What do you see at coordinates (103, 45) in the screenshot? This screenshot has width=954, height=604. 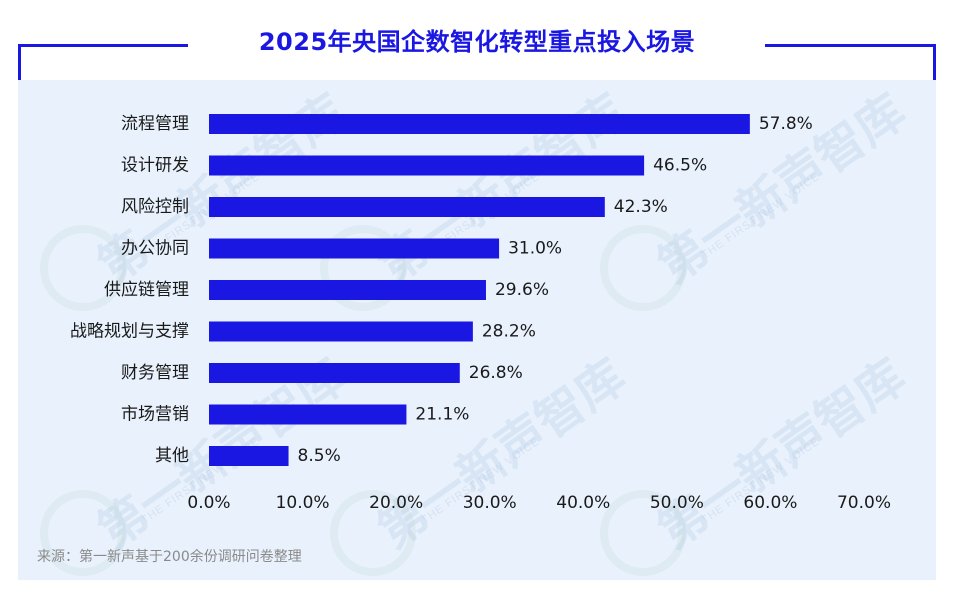 I see `frame-line-left-top` at bounding box center [103, 45].